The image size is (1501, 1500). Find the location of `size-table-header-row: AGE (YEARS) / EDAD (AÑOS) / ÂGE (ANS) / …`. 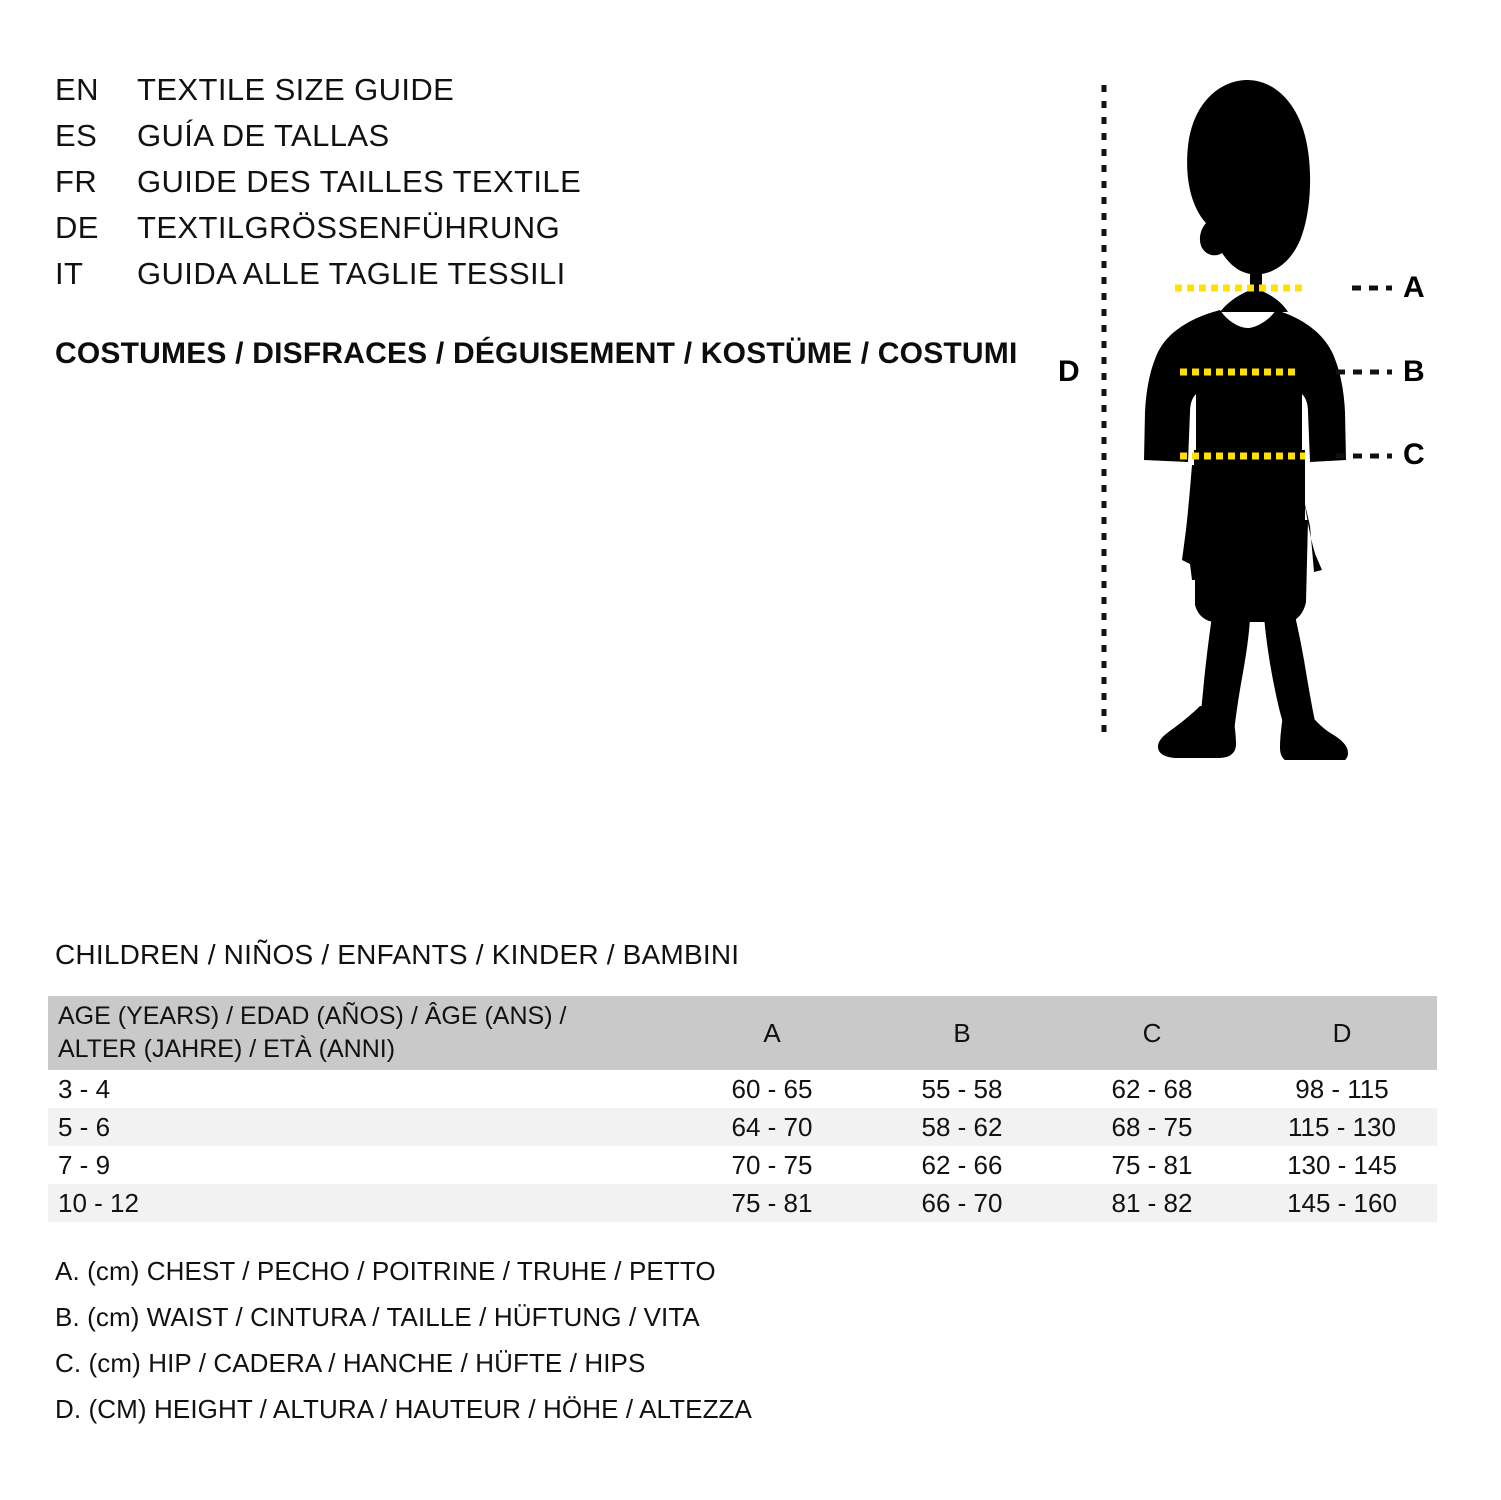

size-table-header-row: AGE (YEARS) / EDAD (AÑOS) / ÂGE (ANS) / … is located at coordinates (742, 1033).